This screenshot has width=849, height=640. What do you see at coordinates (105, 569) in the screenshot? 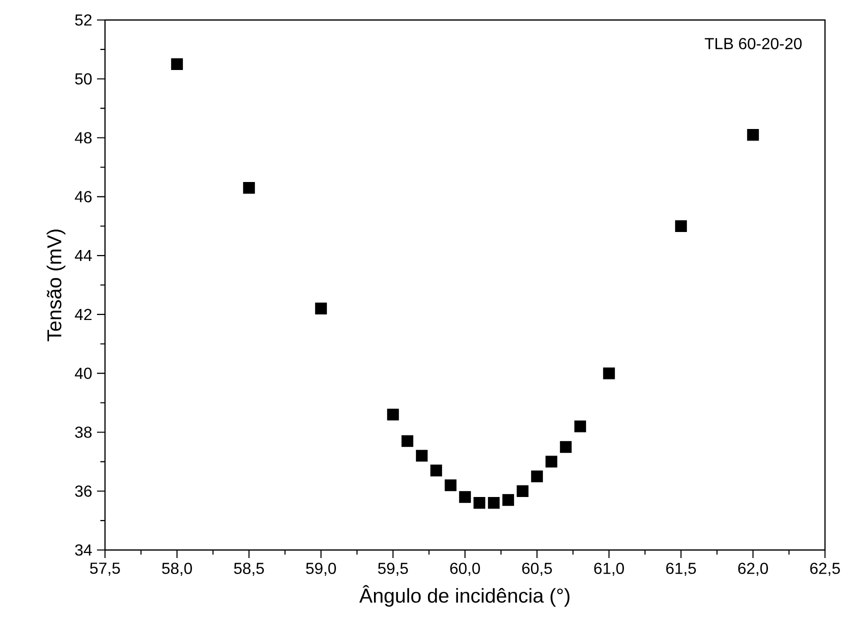
I see `x-tick-label: 57,5` at bounding box center [105, 569].